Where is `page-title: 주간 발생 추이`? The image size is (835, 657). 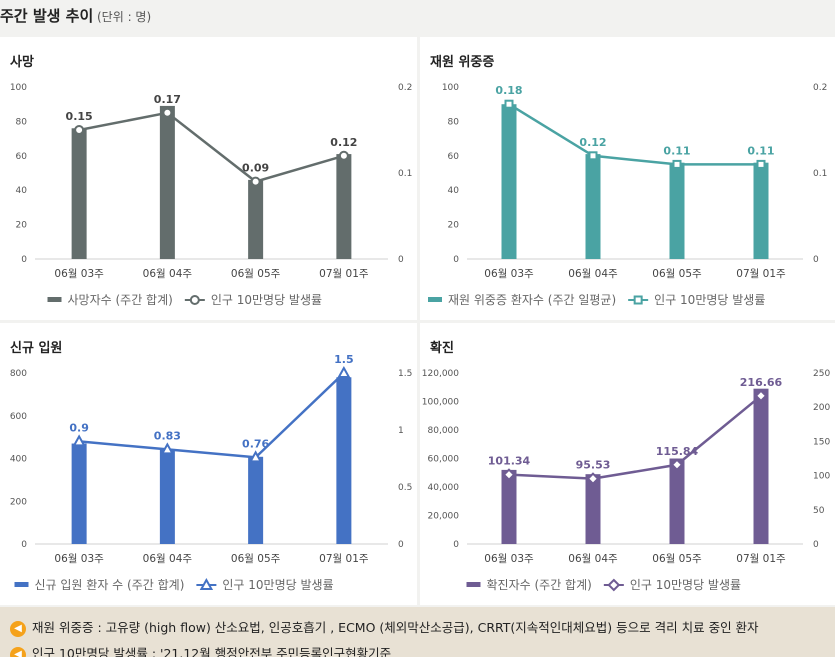
page-title: 주간 발생 추이 is located at coordinates (47, 16).